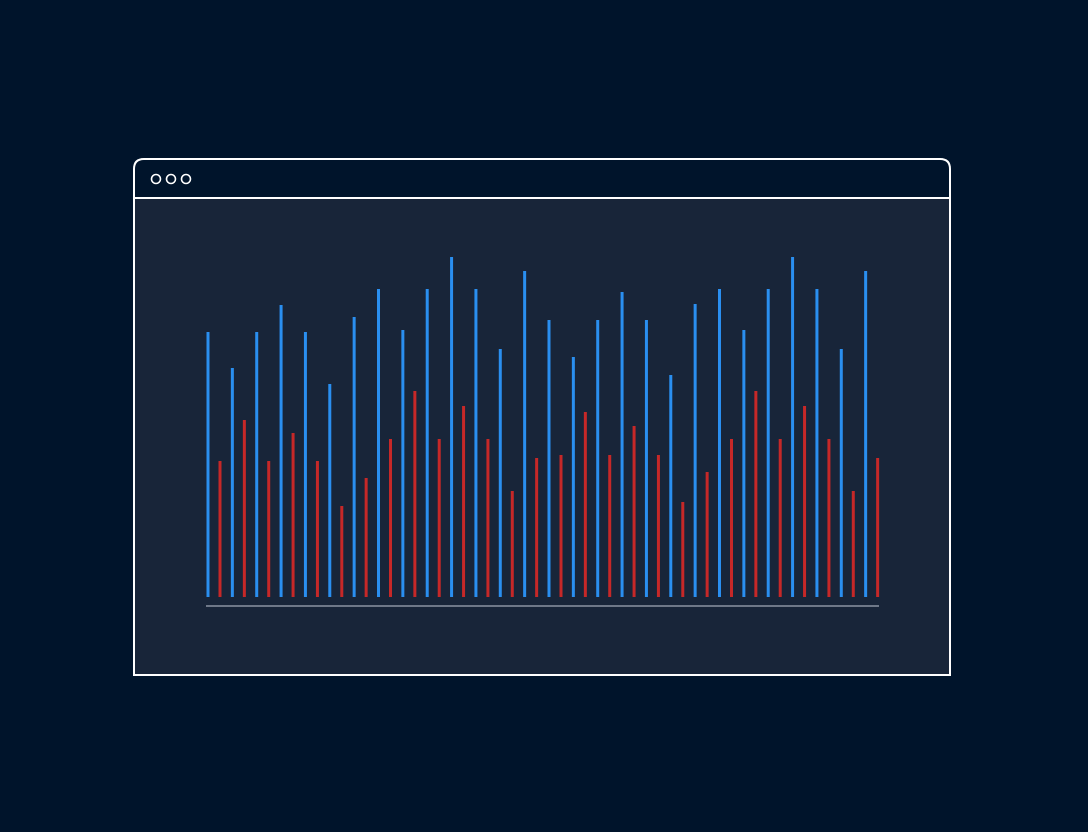 The height and width of the screenshot is (832, 1088). I want to click on title-bar, so click(542, 178).